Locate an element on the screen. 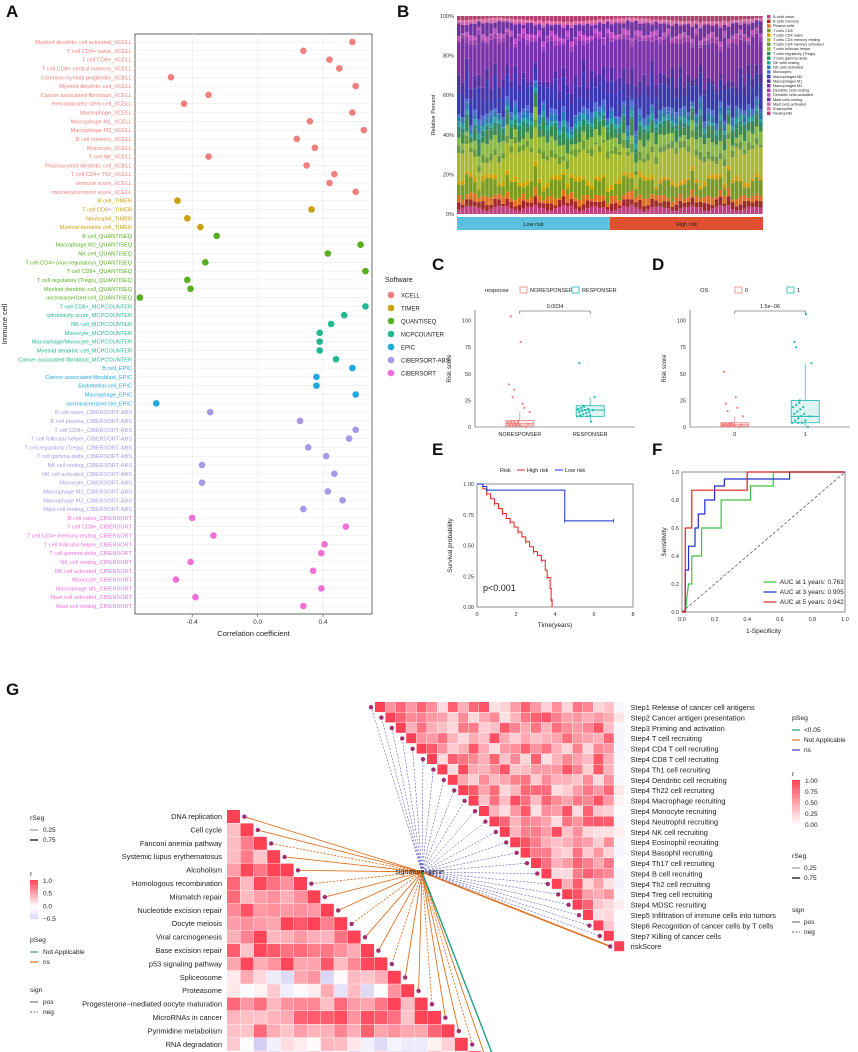 This screenshot has height=1052, width=858. panel-label-g: G is located at coordinates (13, 689).